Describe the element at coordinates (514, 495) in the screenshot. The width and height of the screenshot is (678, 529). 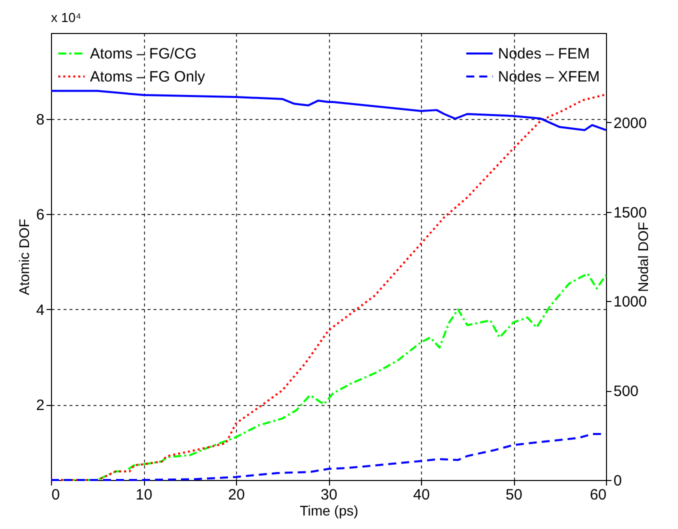
I see `x-tick-label: 50` at that location.